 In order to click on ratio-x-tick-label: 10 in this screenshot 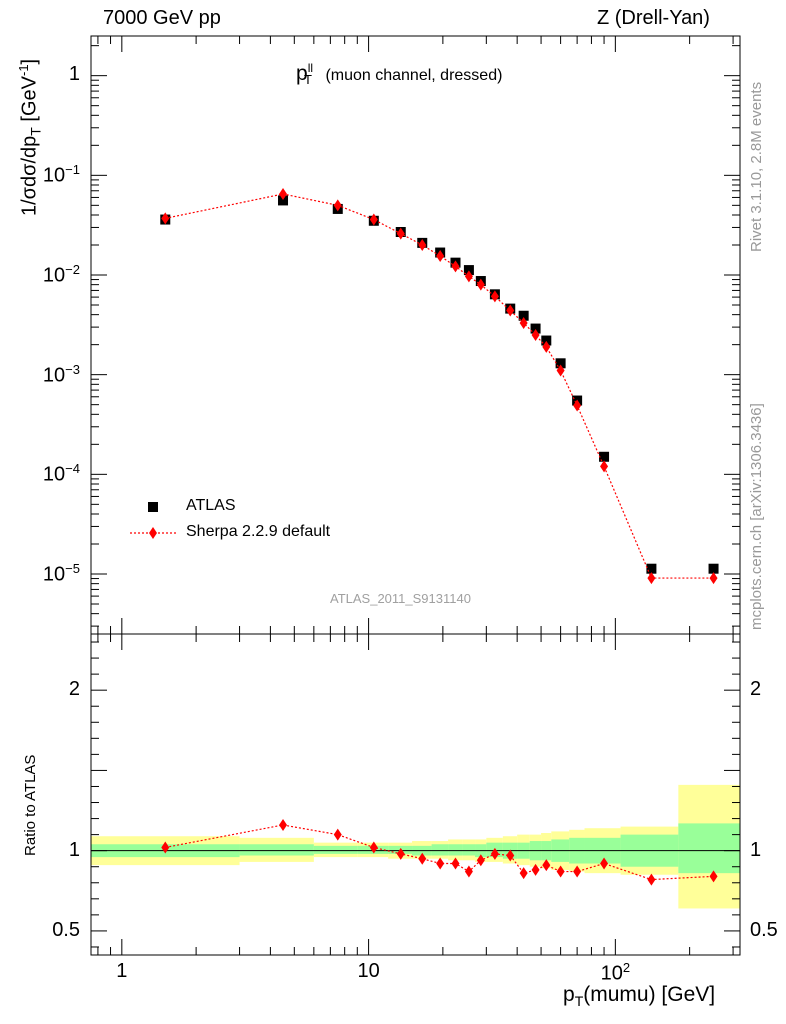, I will do `click(368, 971)`.